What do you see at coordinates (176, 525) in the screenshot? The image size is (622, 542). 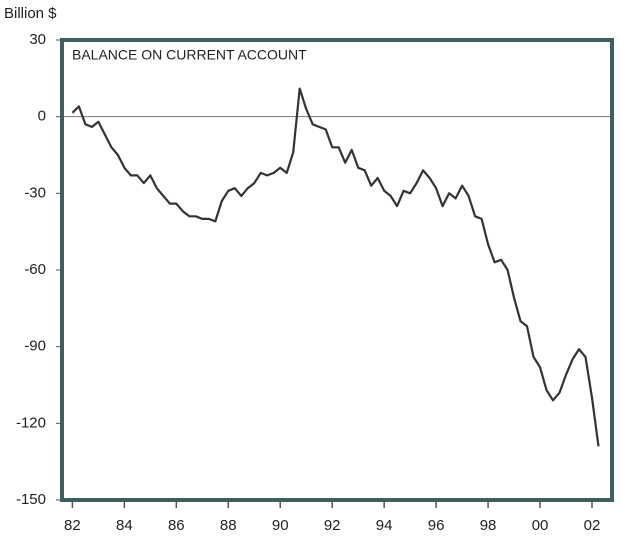 I see `x-tick-label: 86` at bounding box center [176, 525].